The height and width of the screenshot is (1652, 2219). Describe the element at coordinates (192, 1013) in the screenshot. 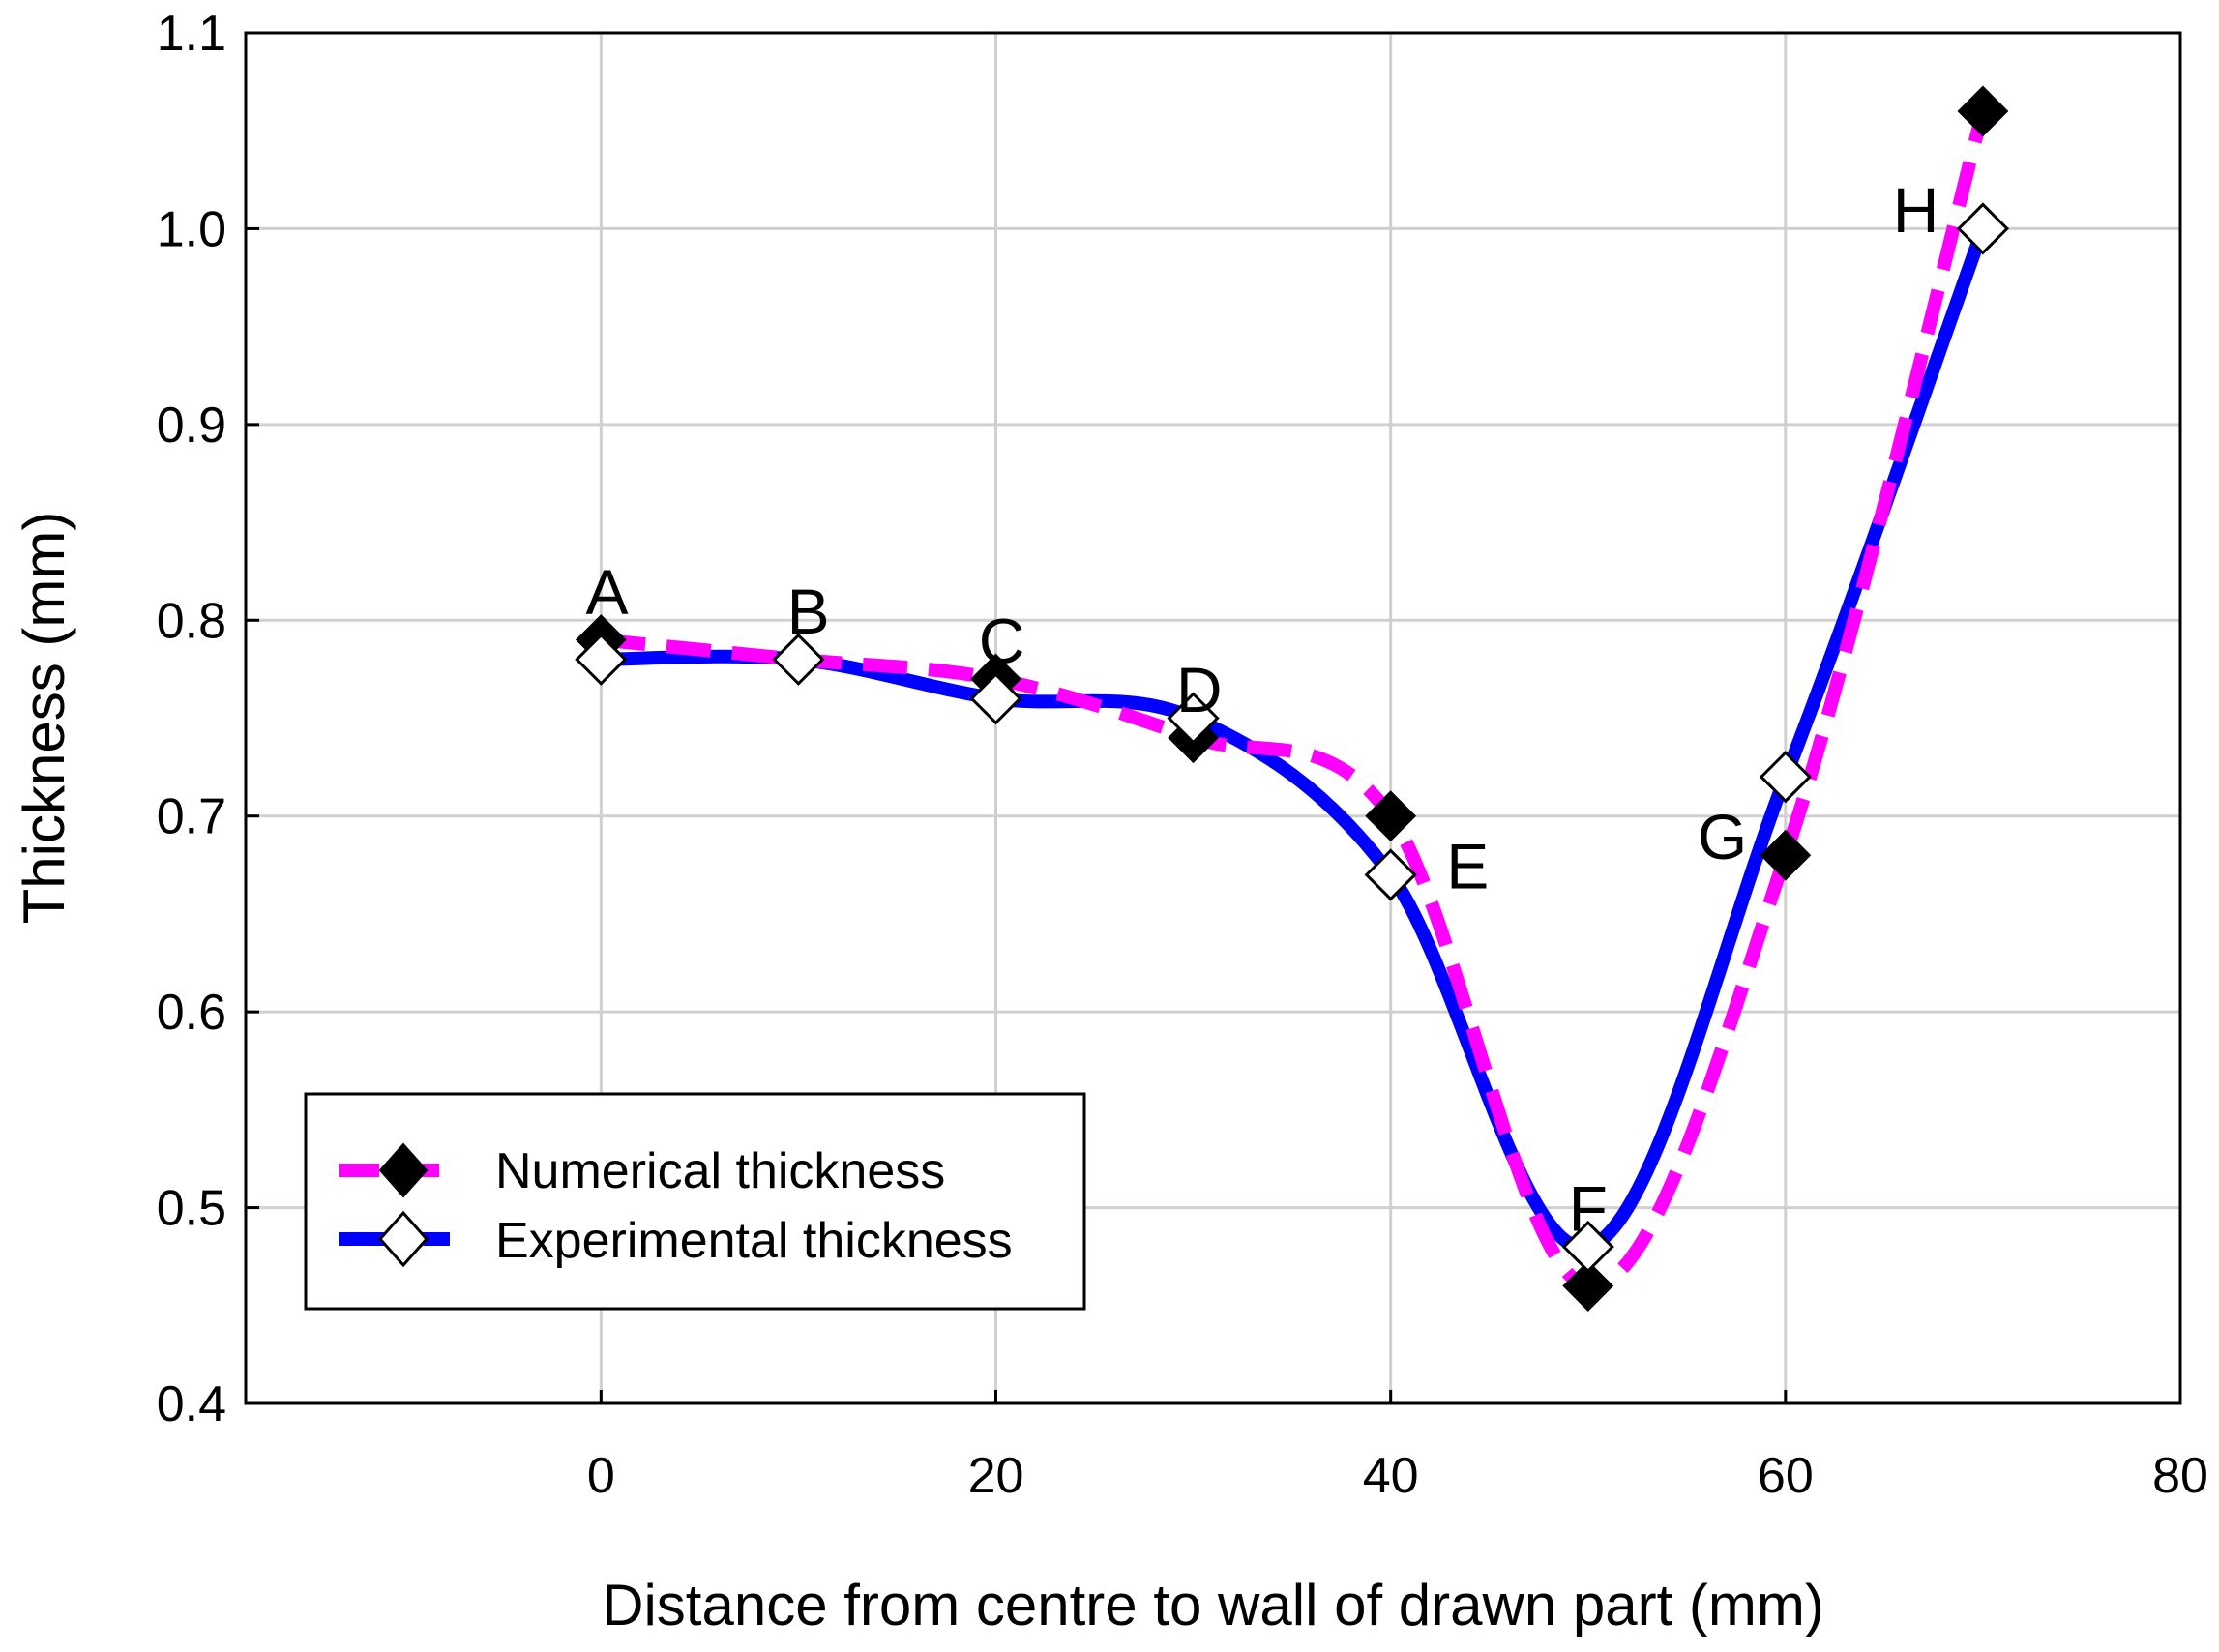

I see `y-tick-label: 0.6` at that location.